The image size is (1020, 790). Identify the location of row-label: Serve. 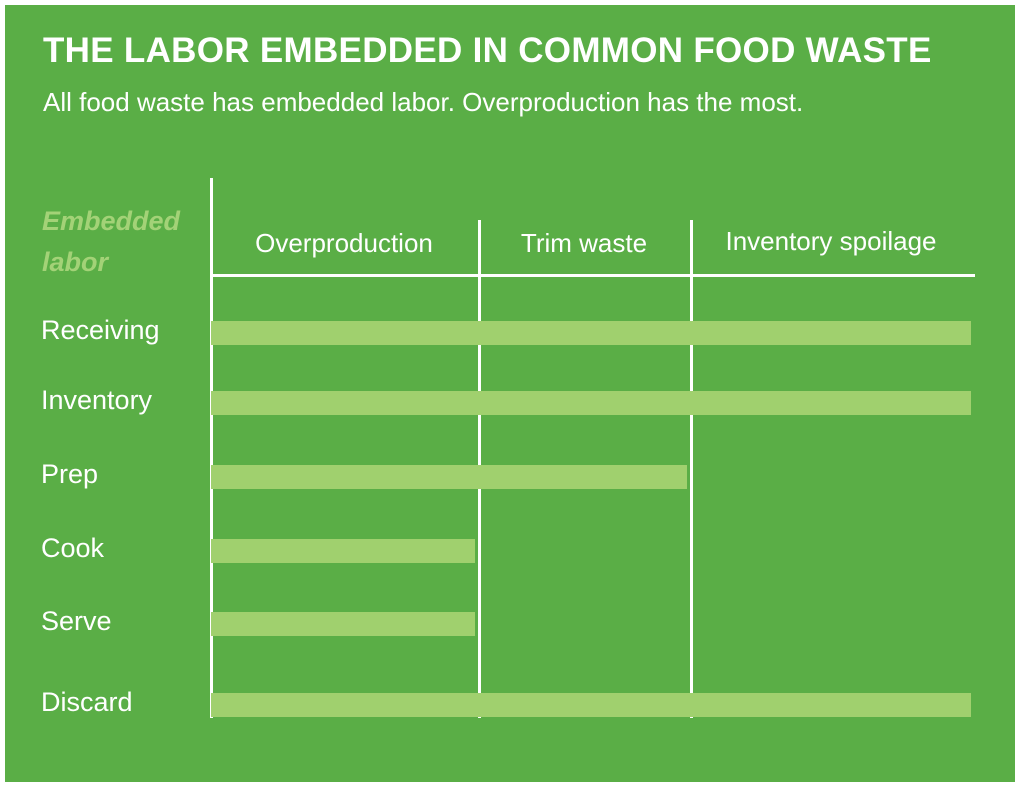
(76, 621).